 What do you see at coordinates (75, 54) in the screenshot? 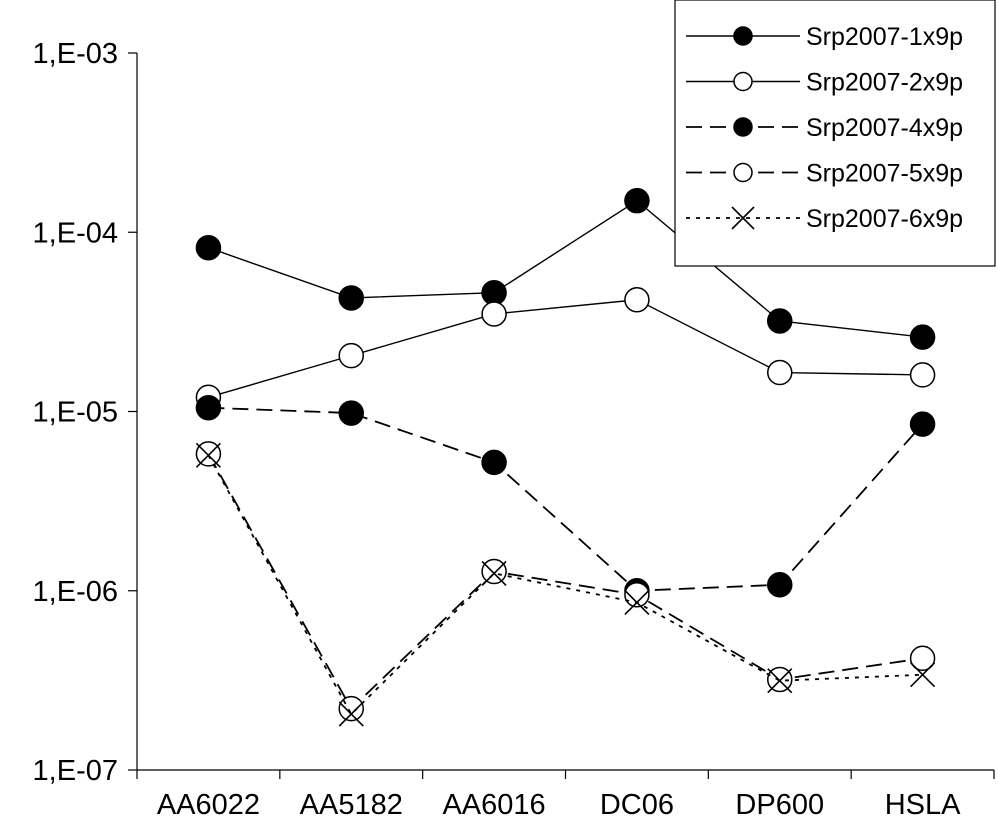
I see `y-tick-label: 1,E-03` at bounding box center [75, 54].